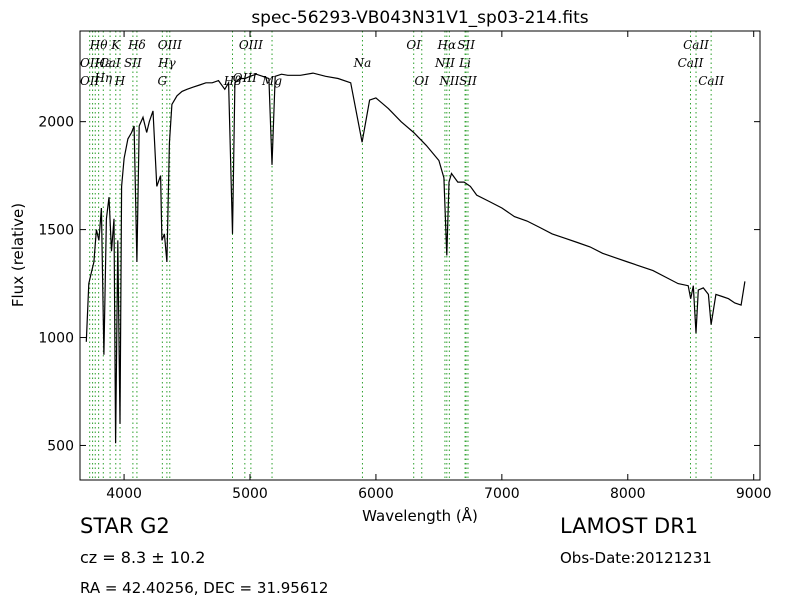 The image size is (800, 600). What do you see at coordinates (362, 63) in the screenshot?
I see `line-label: Na` at bounding box center [362, 63].